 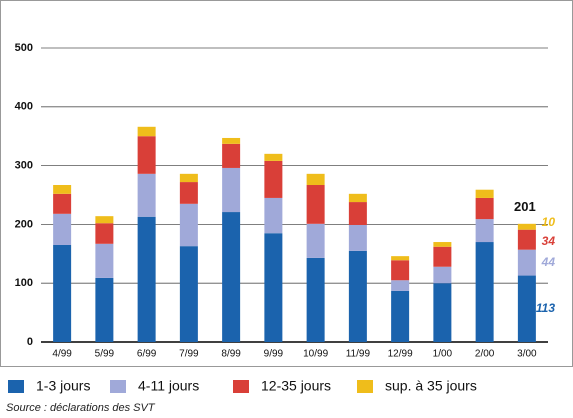 I want to click on x-tick-label: 3/00, so click(x=527, y=354).